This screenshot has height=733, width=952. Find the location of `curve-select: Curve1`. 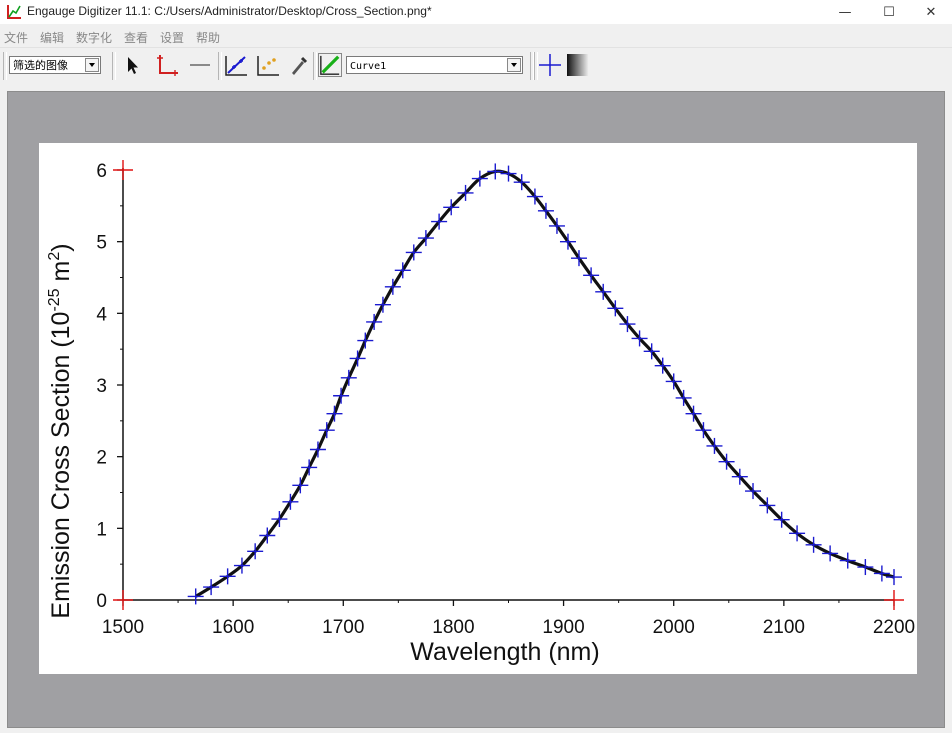

curve-select: Curve1 is located at coordinates (434, 65).